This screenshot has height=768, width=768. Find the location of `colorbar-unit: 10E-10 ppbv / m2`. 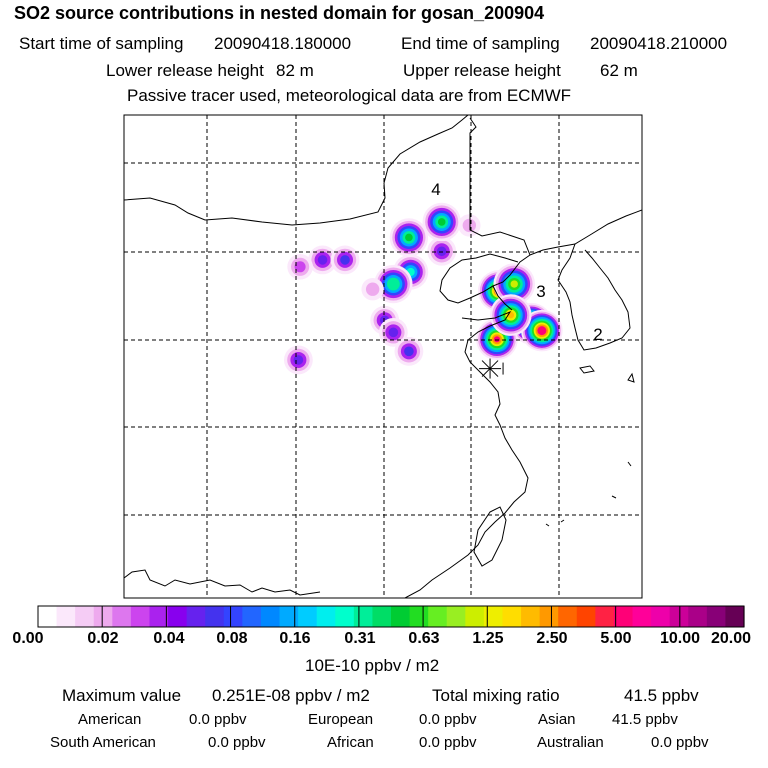

colorbar-unit: 10E-10 ppbv / m2 is located at coordinates (372, 665).